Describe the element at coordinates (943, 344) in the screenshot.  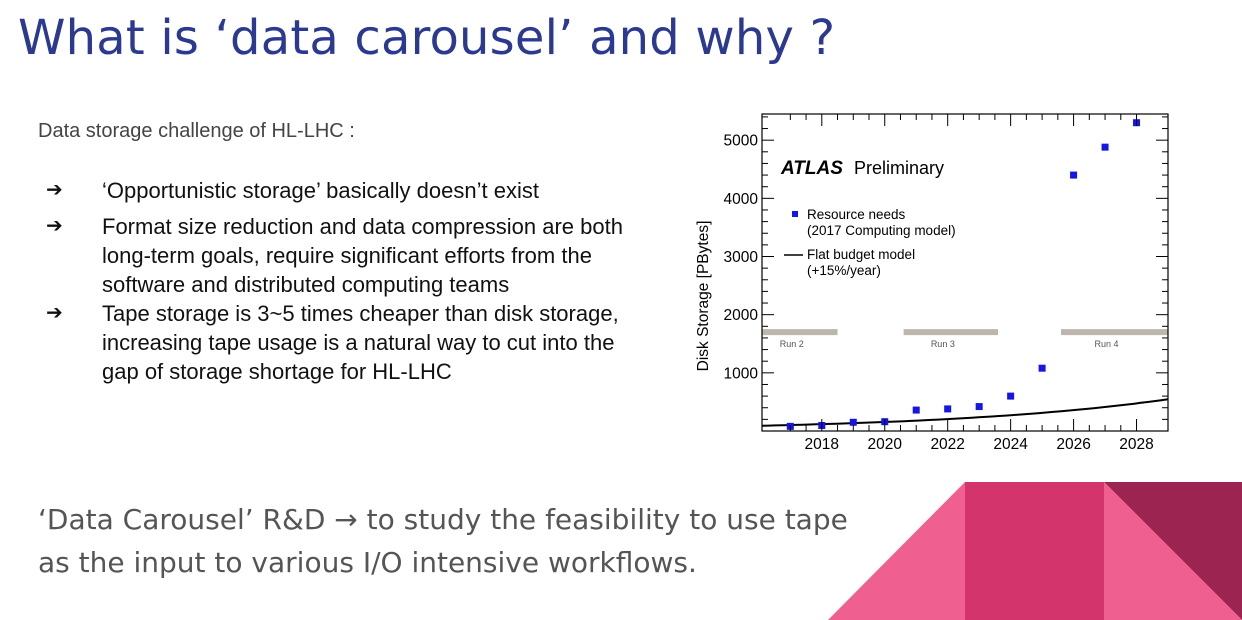
I see `run-label: Run 3` at that location.